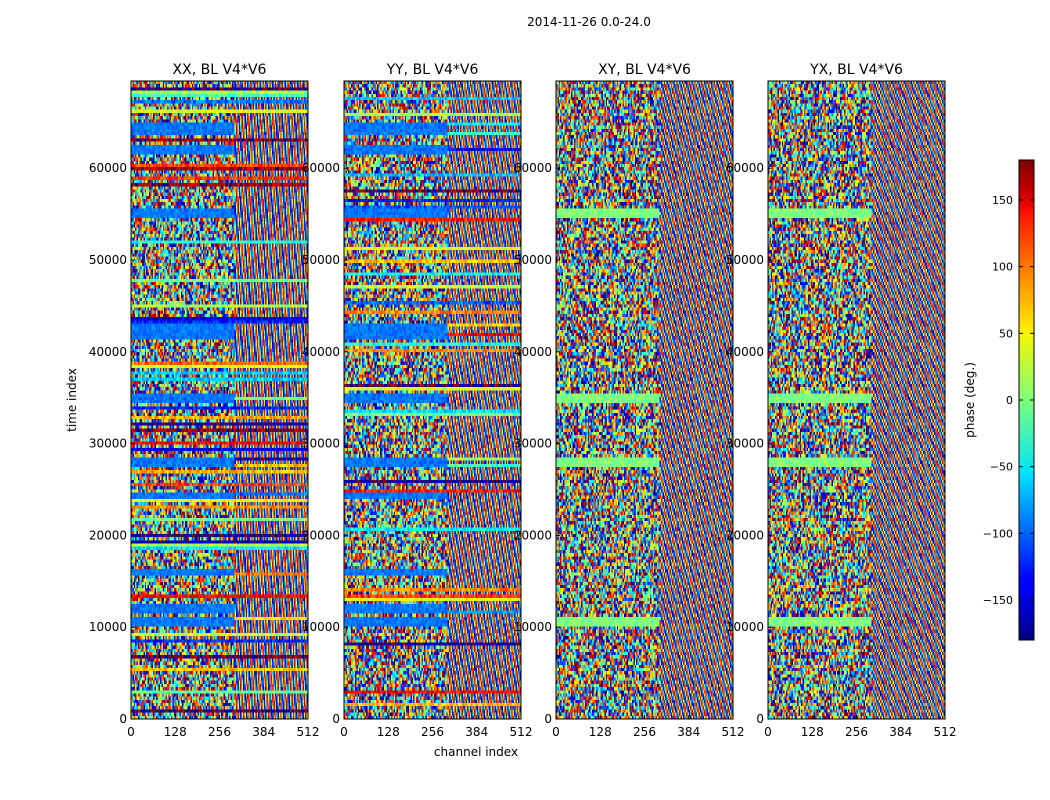 The image size is (1050, 800). What do you see at coordinates (589, 22) in the screenshot?
I see `figure-title: 2014-11-26 0.0-24.0` at bounding box center [589, 22].